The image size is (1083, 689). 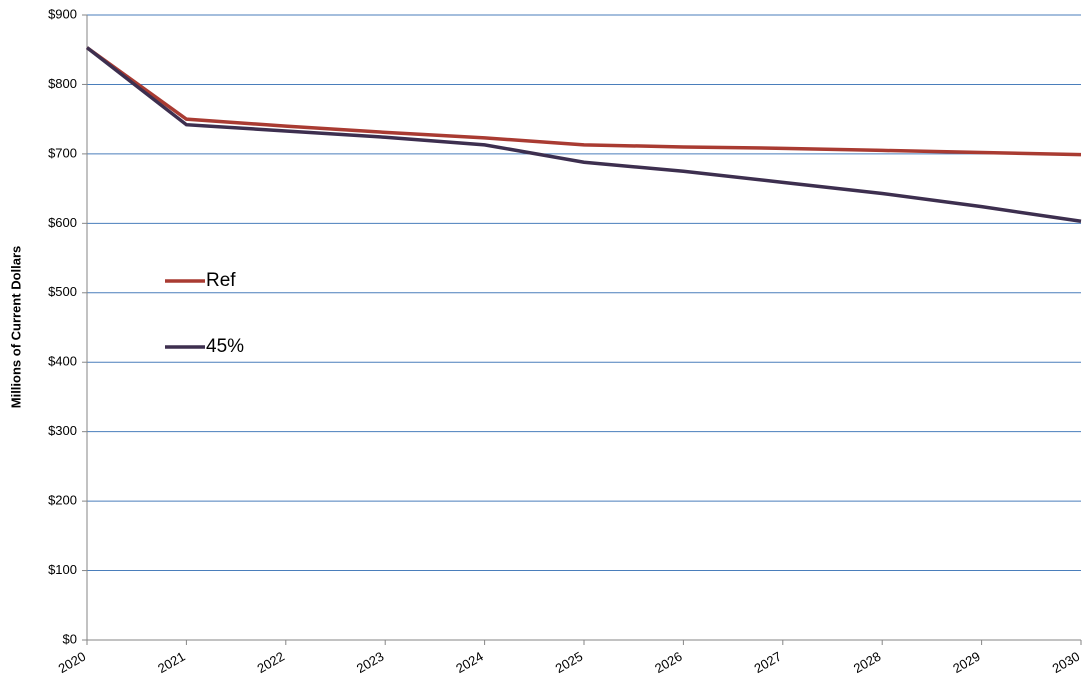 I want to click on legend-label: 45%, so click(x=225, y=346).